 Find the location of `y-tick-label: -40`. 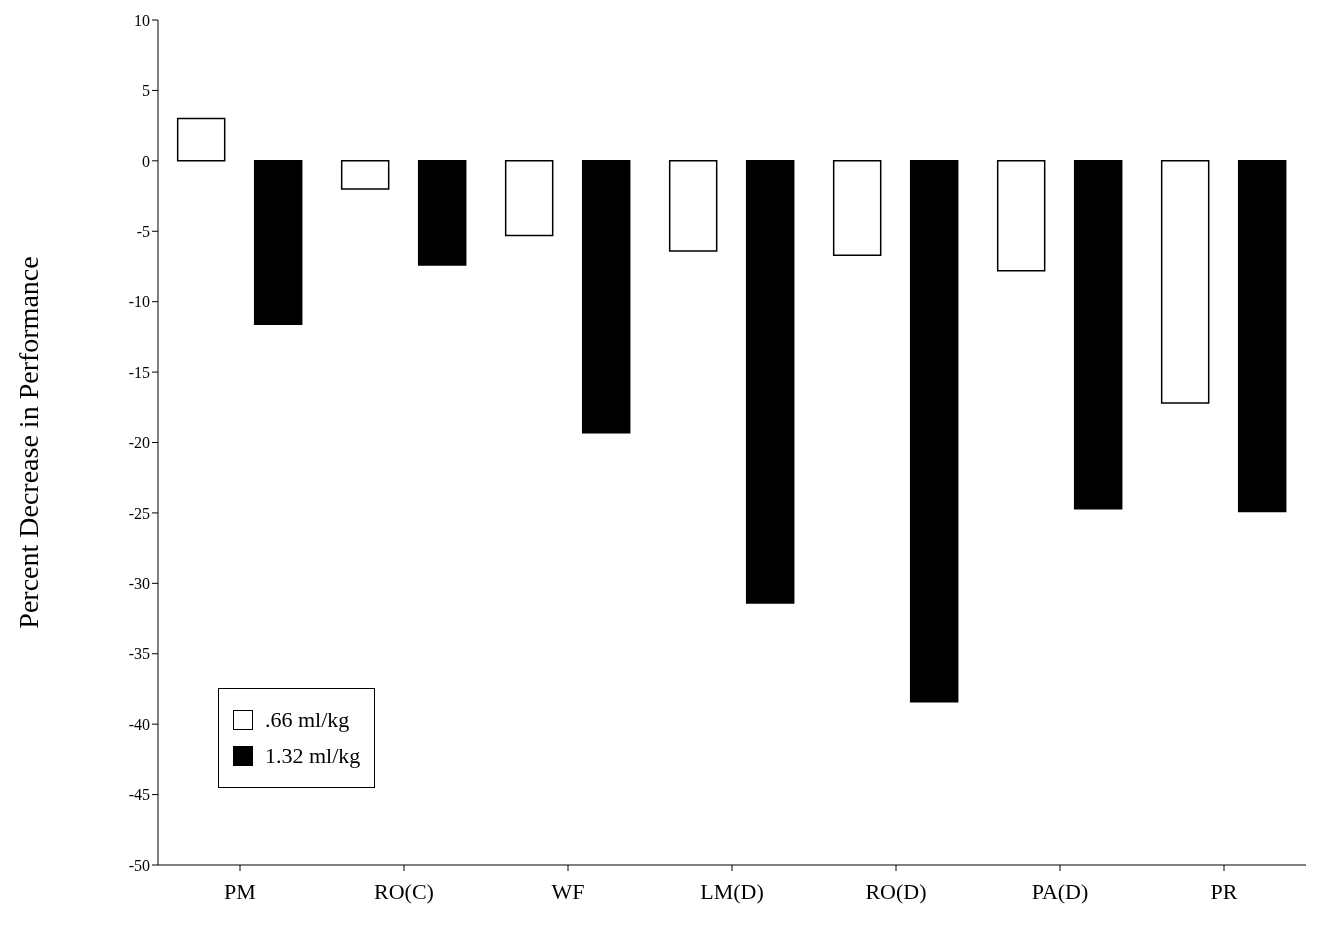

y-tick-label: -40 is located at coordinates (139, 724).